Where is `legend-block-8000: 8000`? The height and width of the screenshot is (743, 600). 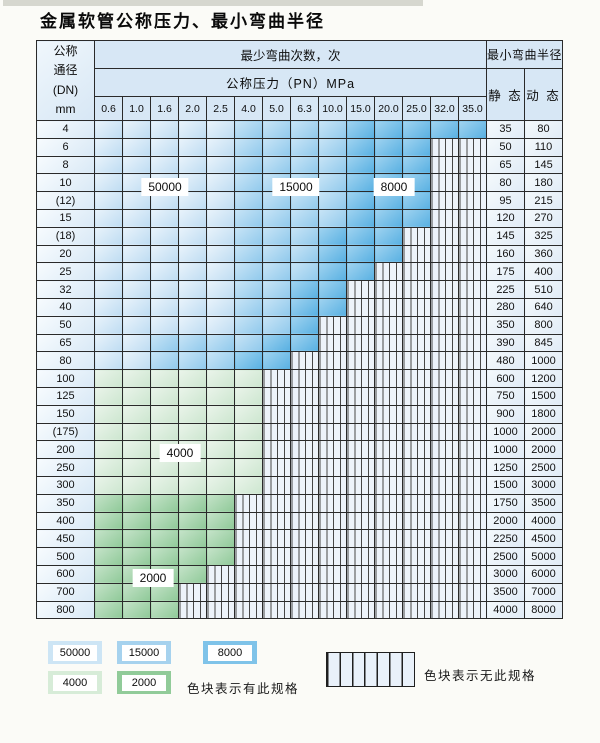
legend-block-8000: 8000 is located at coordinates (230, 652).